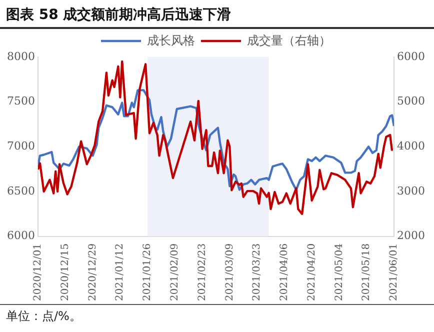 The width and height of the screenshot is (434, 332). What do you see at coordinates (65, 272) in the screenshot?
I see `x-tick-label: 2020/12/15` at bounding box center [65, 272].